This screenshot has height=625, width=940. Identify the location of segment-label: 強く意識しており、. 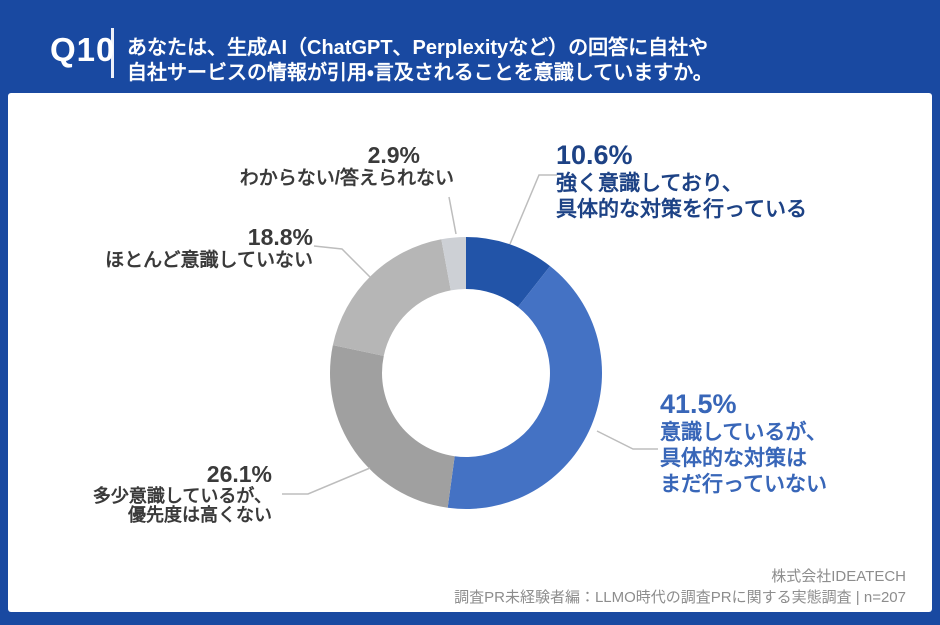
(649, 183).